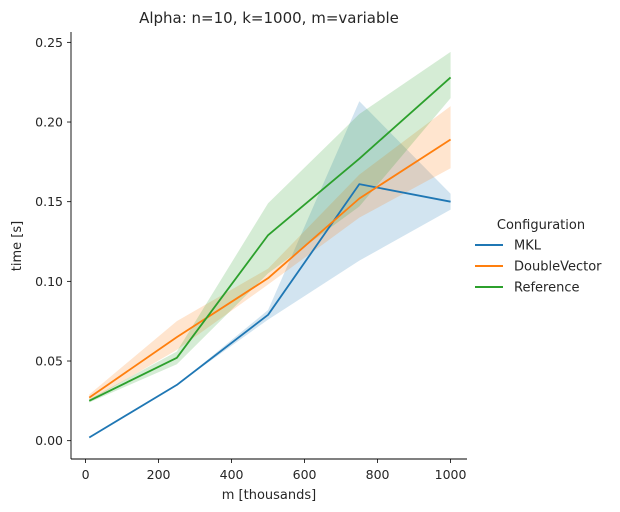 The height and width of the screenshot is (512, 620). What do you see at coordinates (49, 361) in the screenshot?
I see `y-tick-label: 0.05` at bounding box center [49, 361].